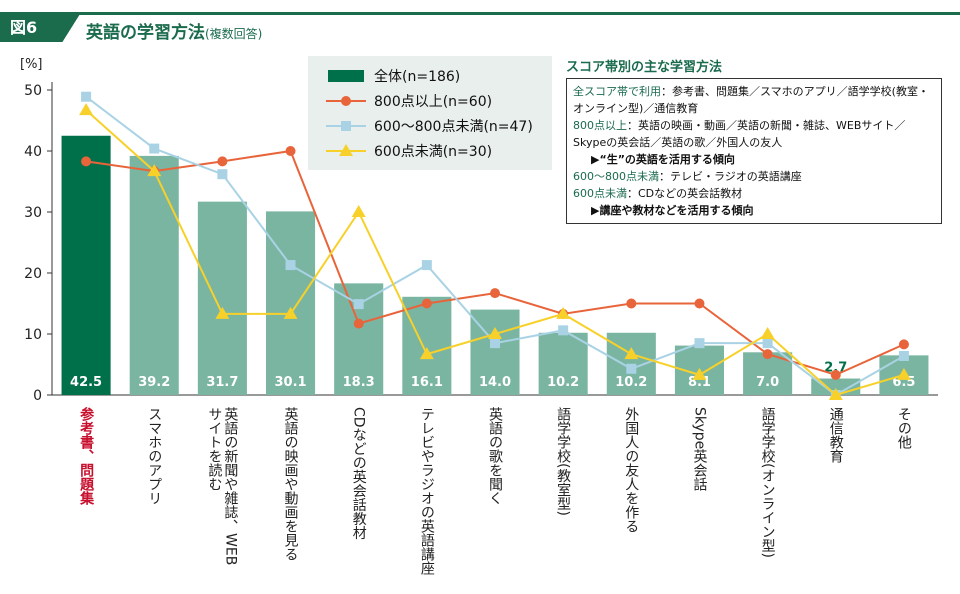  What do you see at coordinates (495, 382) in the screenshot?
I see `bar-value-label: 14.0` at bounding box center [495, 382].